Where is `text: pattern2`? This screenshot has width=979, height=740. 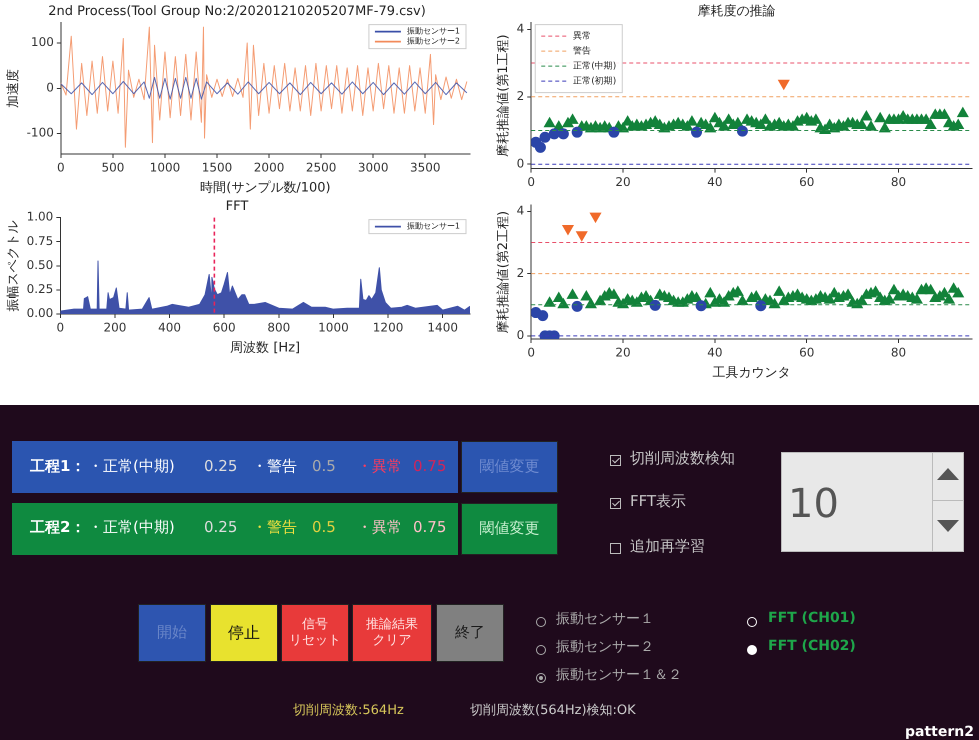
text: pattern2 is located at coordinates (939, 732).